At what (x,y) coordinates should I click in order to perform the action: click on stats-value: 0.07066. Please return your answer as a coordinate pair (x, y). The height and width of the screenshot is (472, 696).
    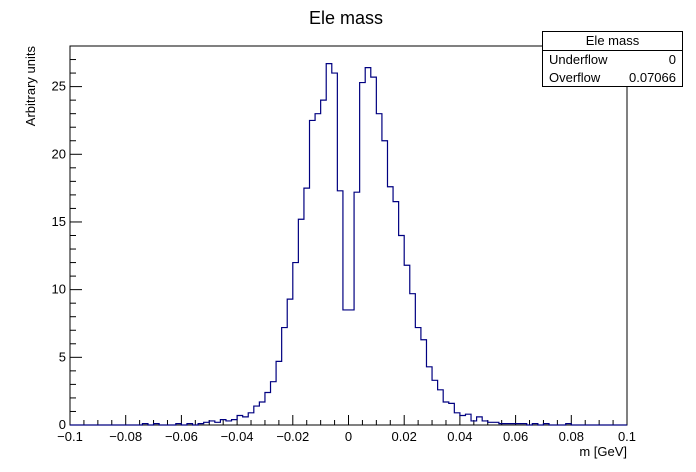
    Looking at the image, I should click on (652, 77).